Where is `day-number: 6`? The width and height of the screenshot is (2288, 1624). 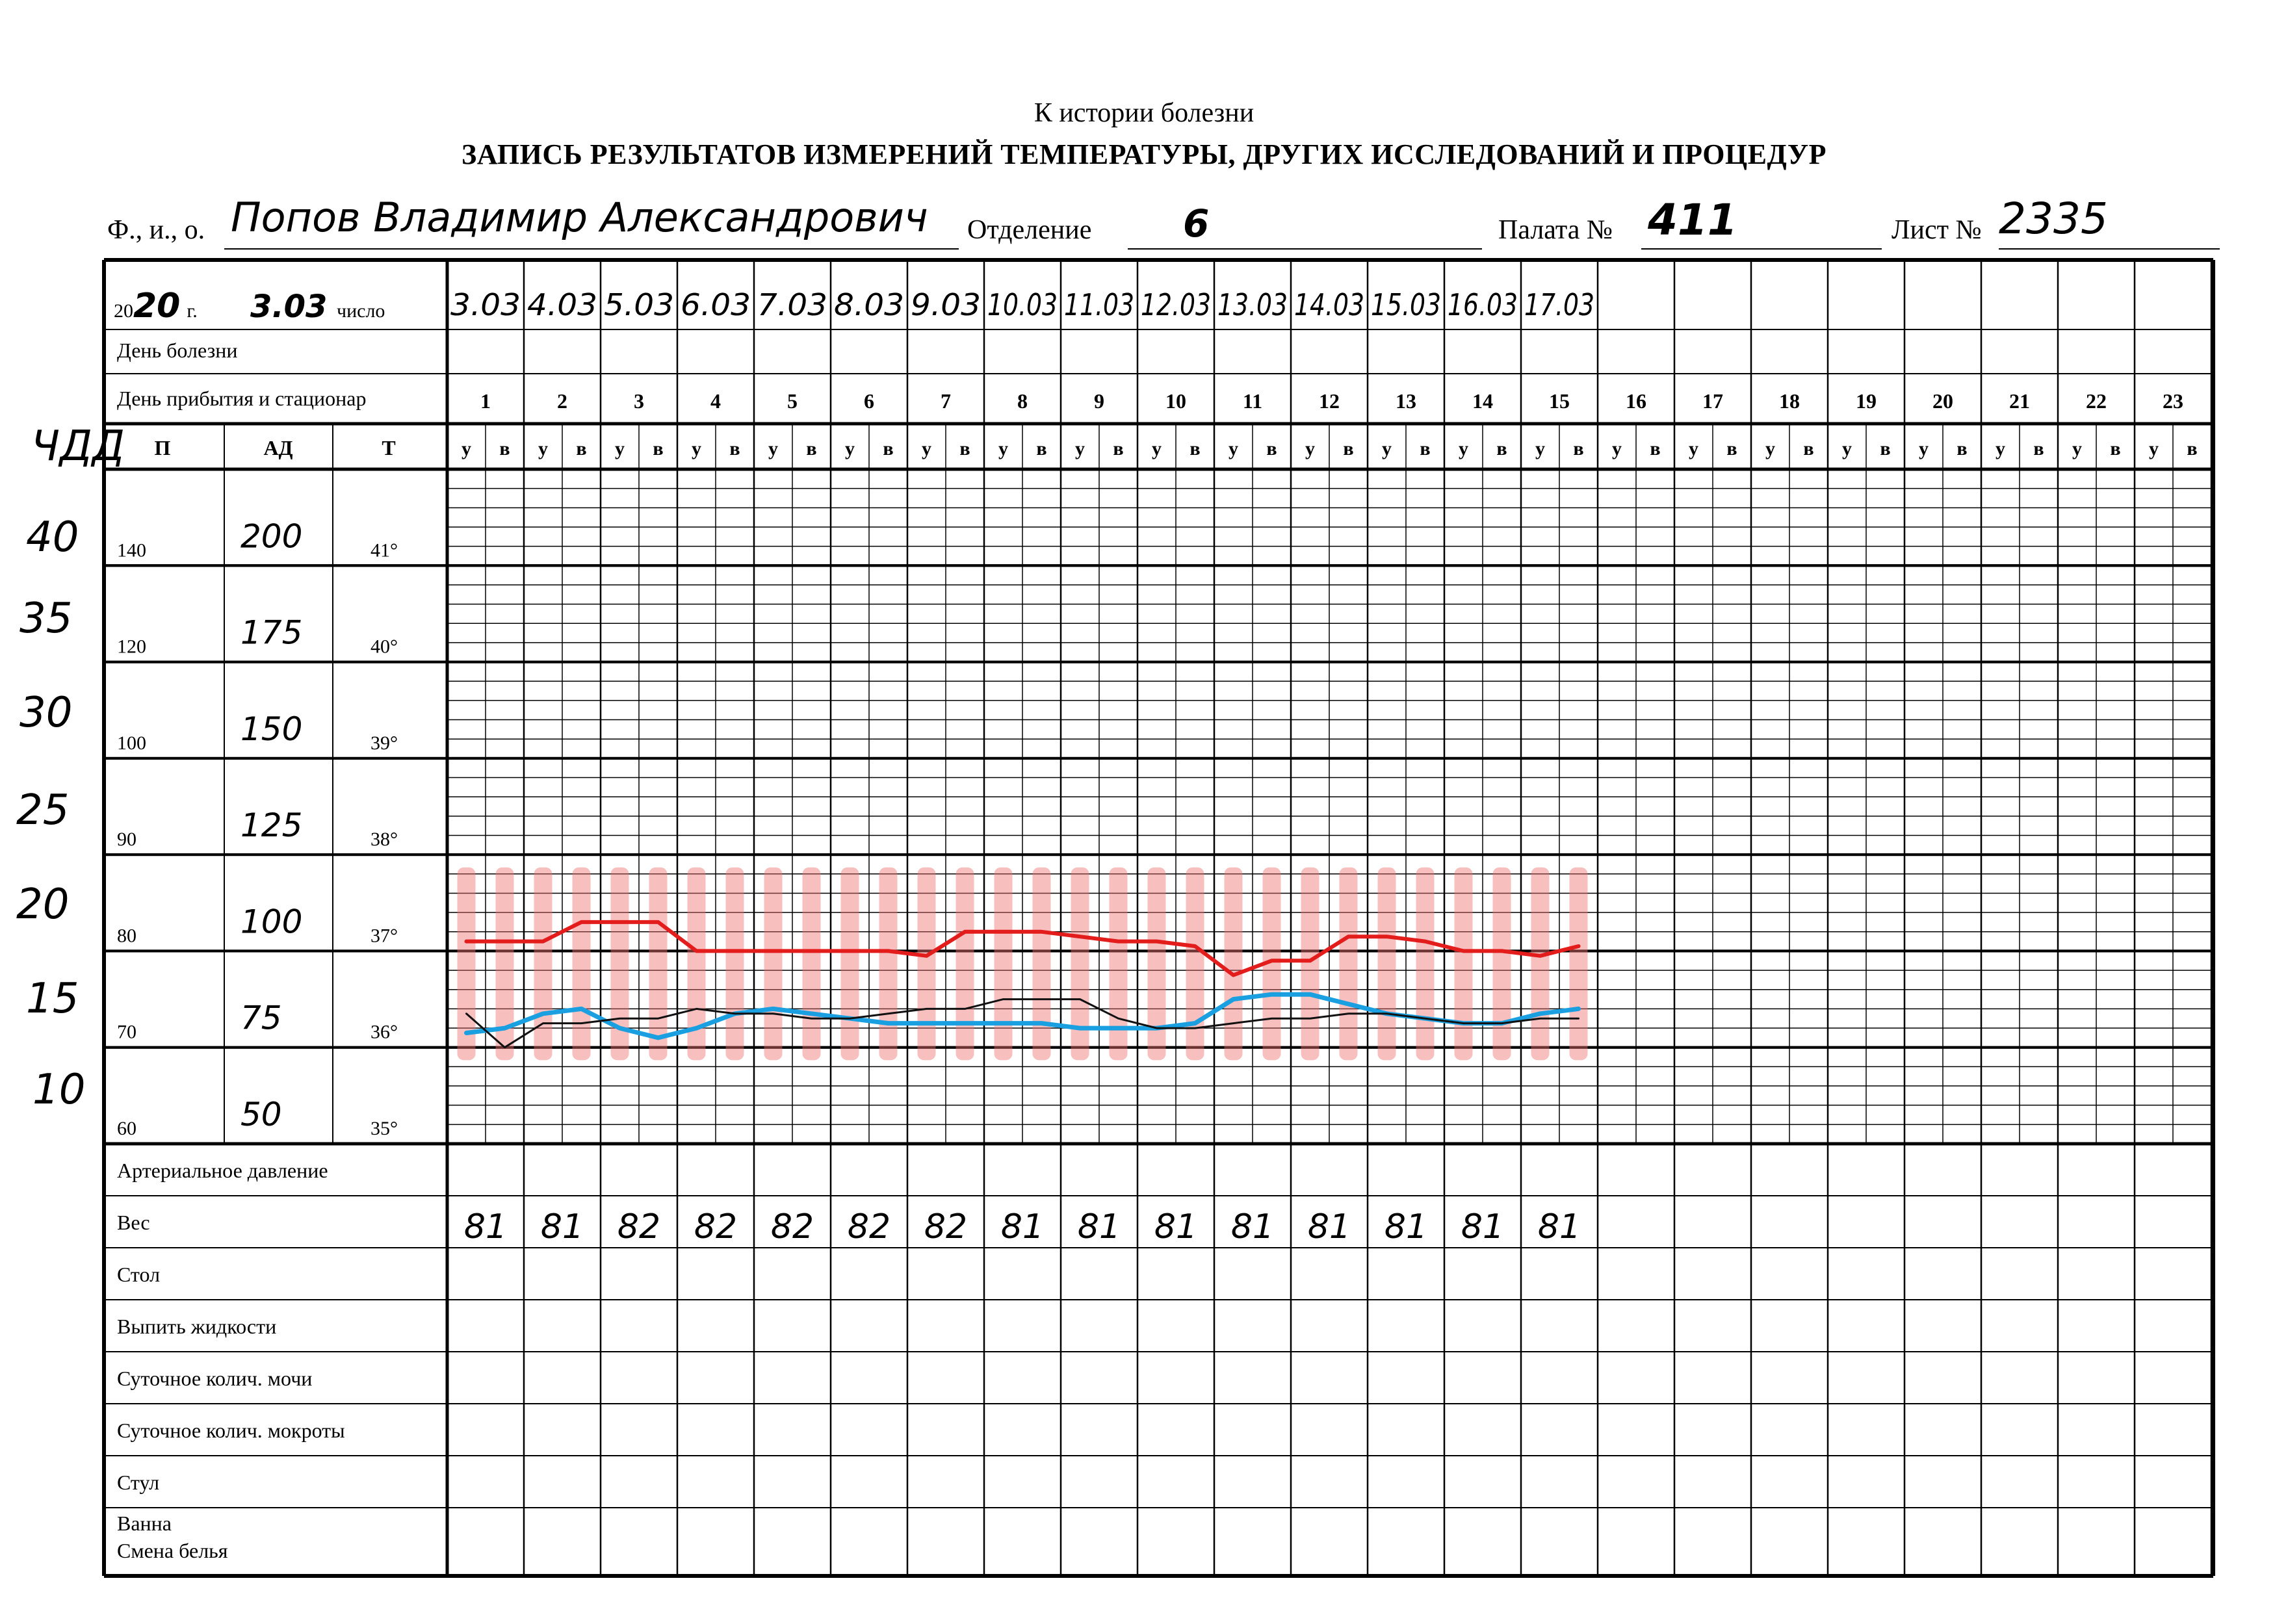 day-number: 6 is located at coordinates (869, 401).